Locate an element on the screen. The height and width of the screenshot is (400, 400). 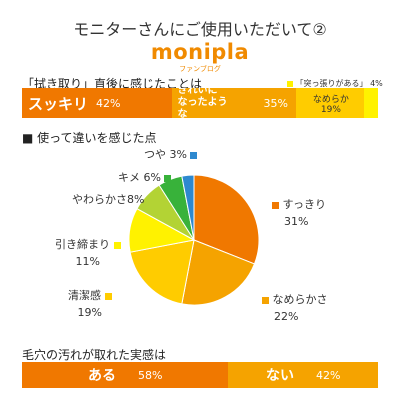
bar3-segment-label: ない 42% is located at coordinates (303, 375).